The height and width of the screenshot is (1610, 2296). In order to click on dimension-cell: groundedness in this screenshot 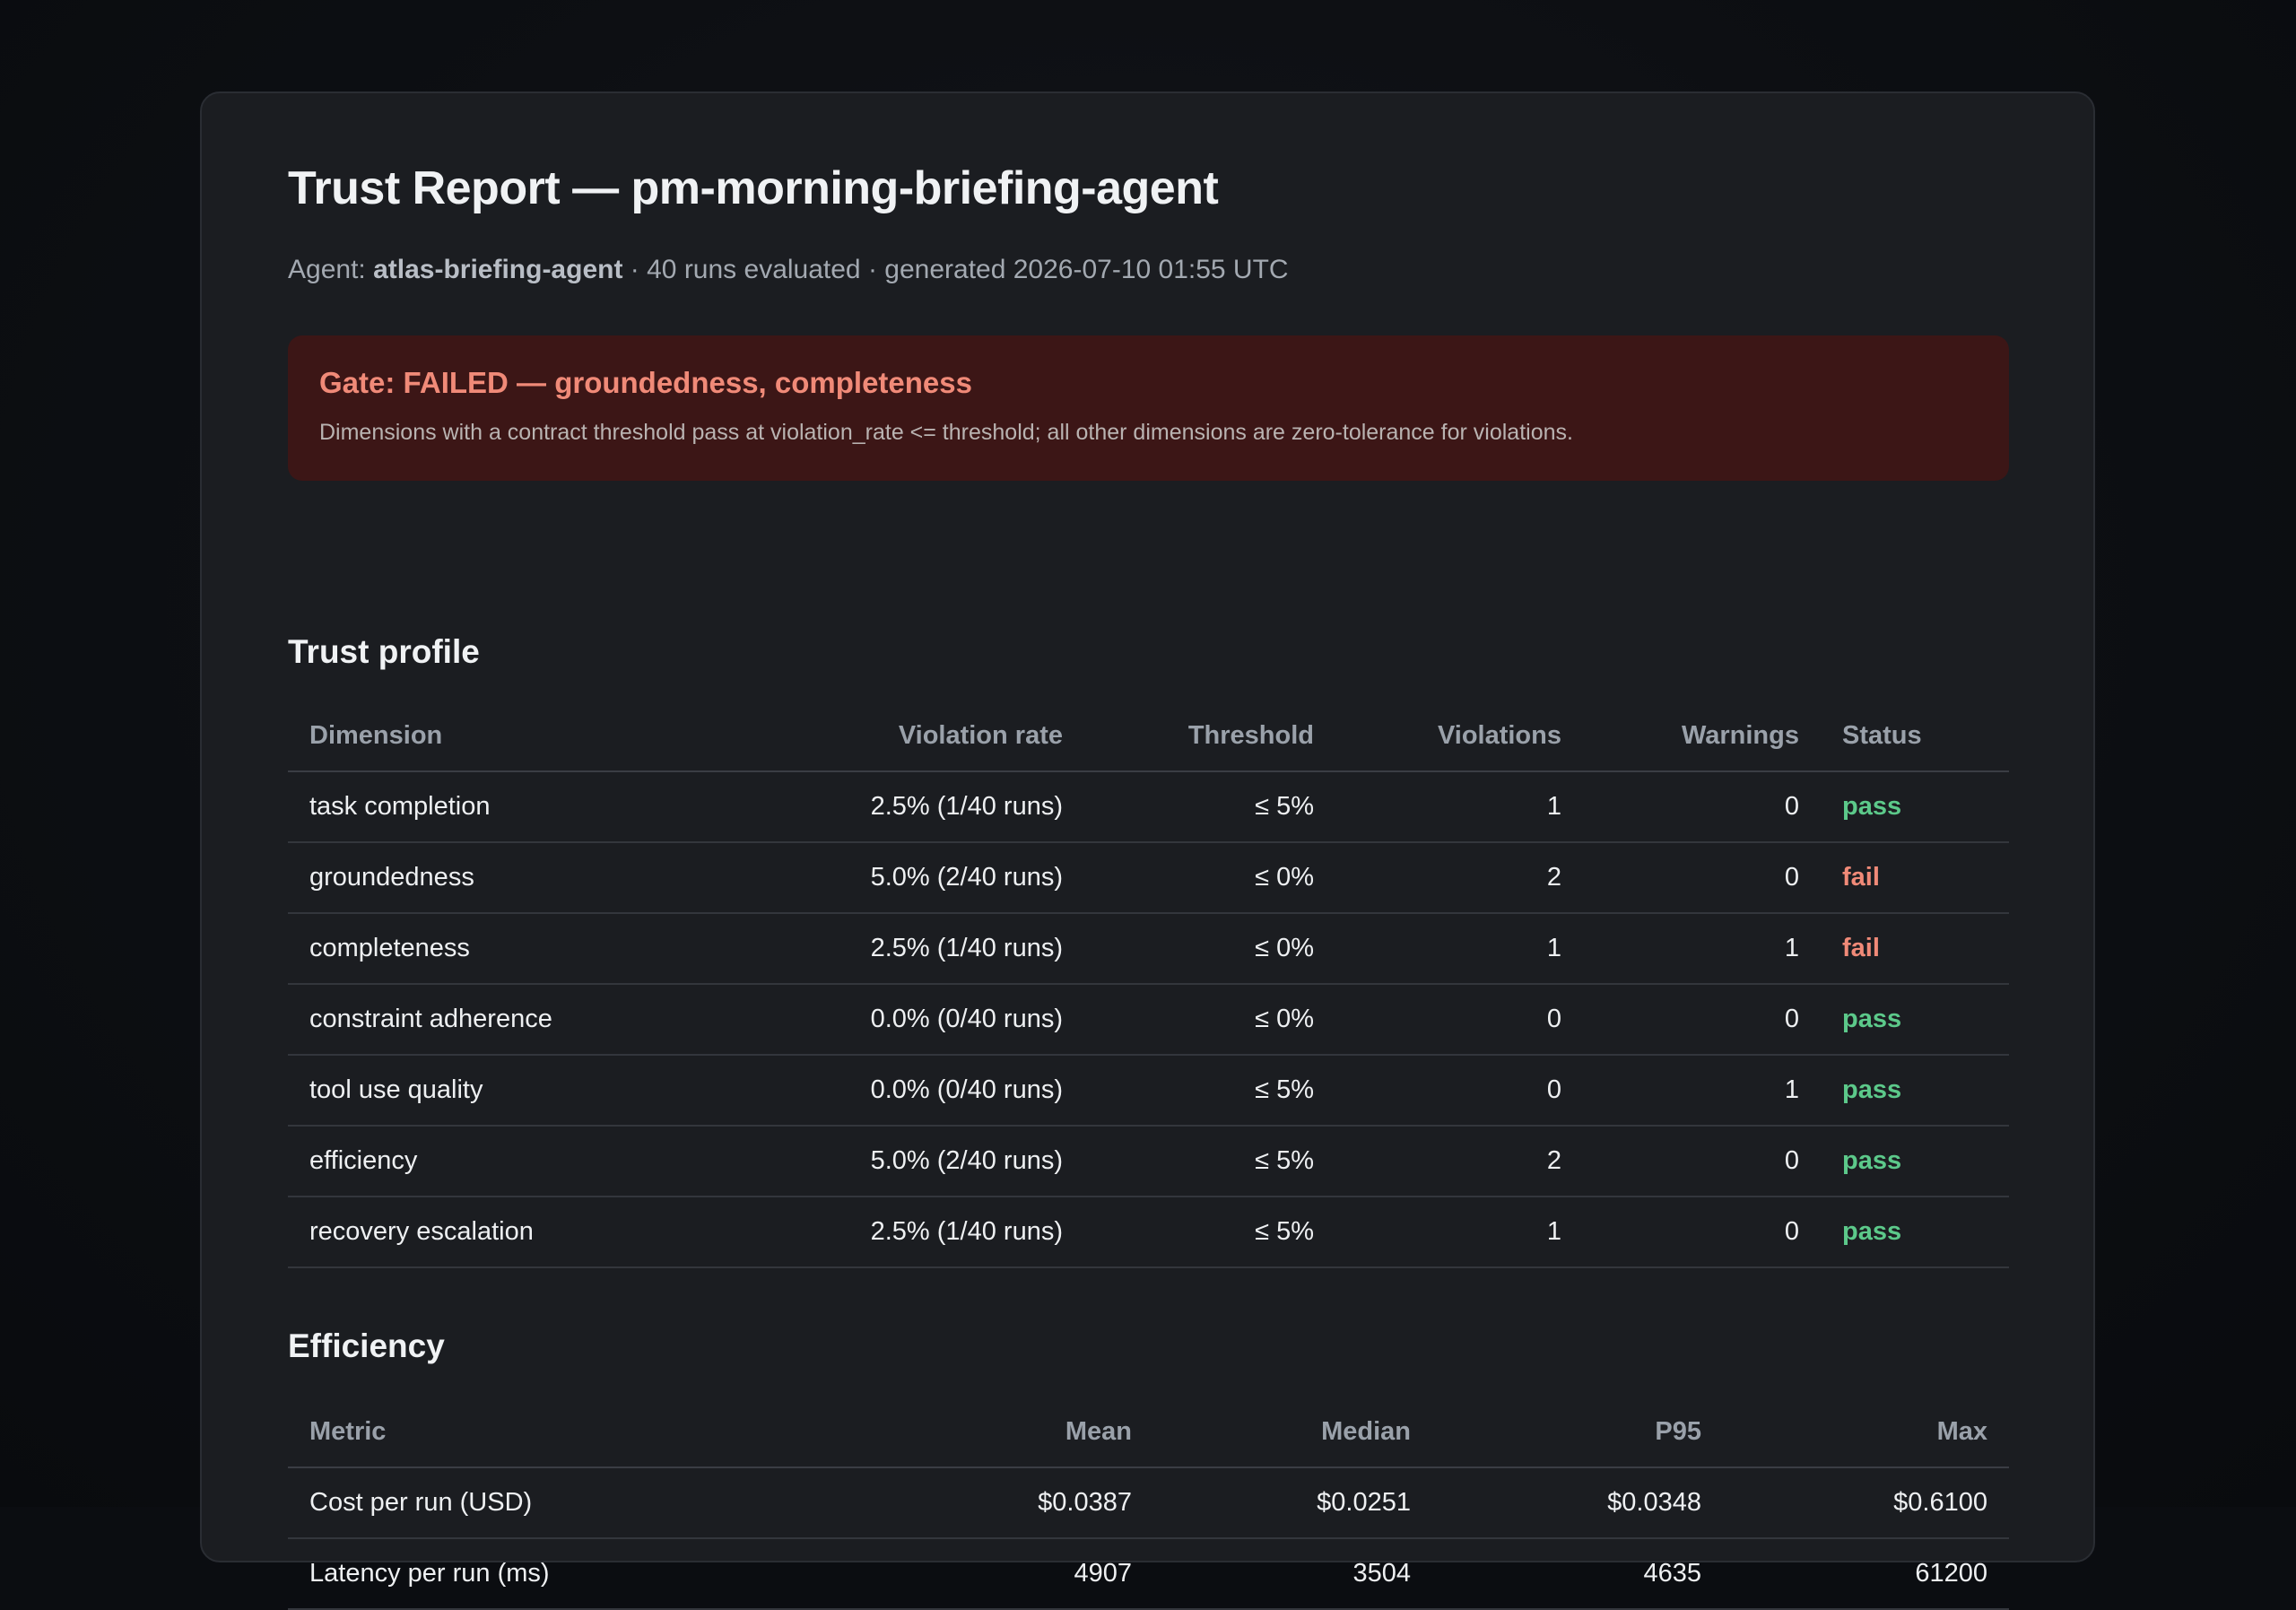, I will do `click(498, 878)`.